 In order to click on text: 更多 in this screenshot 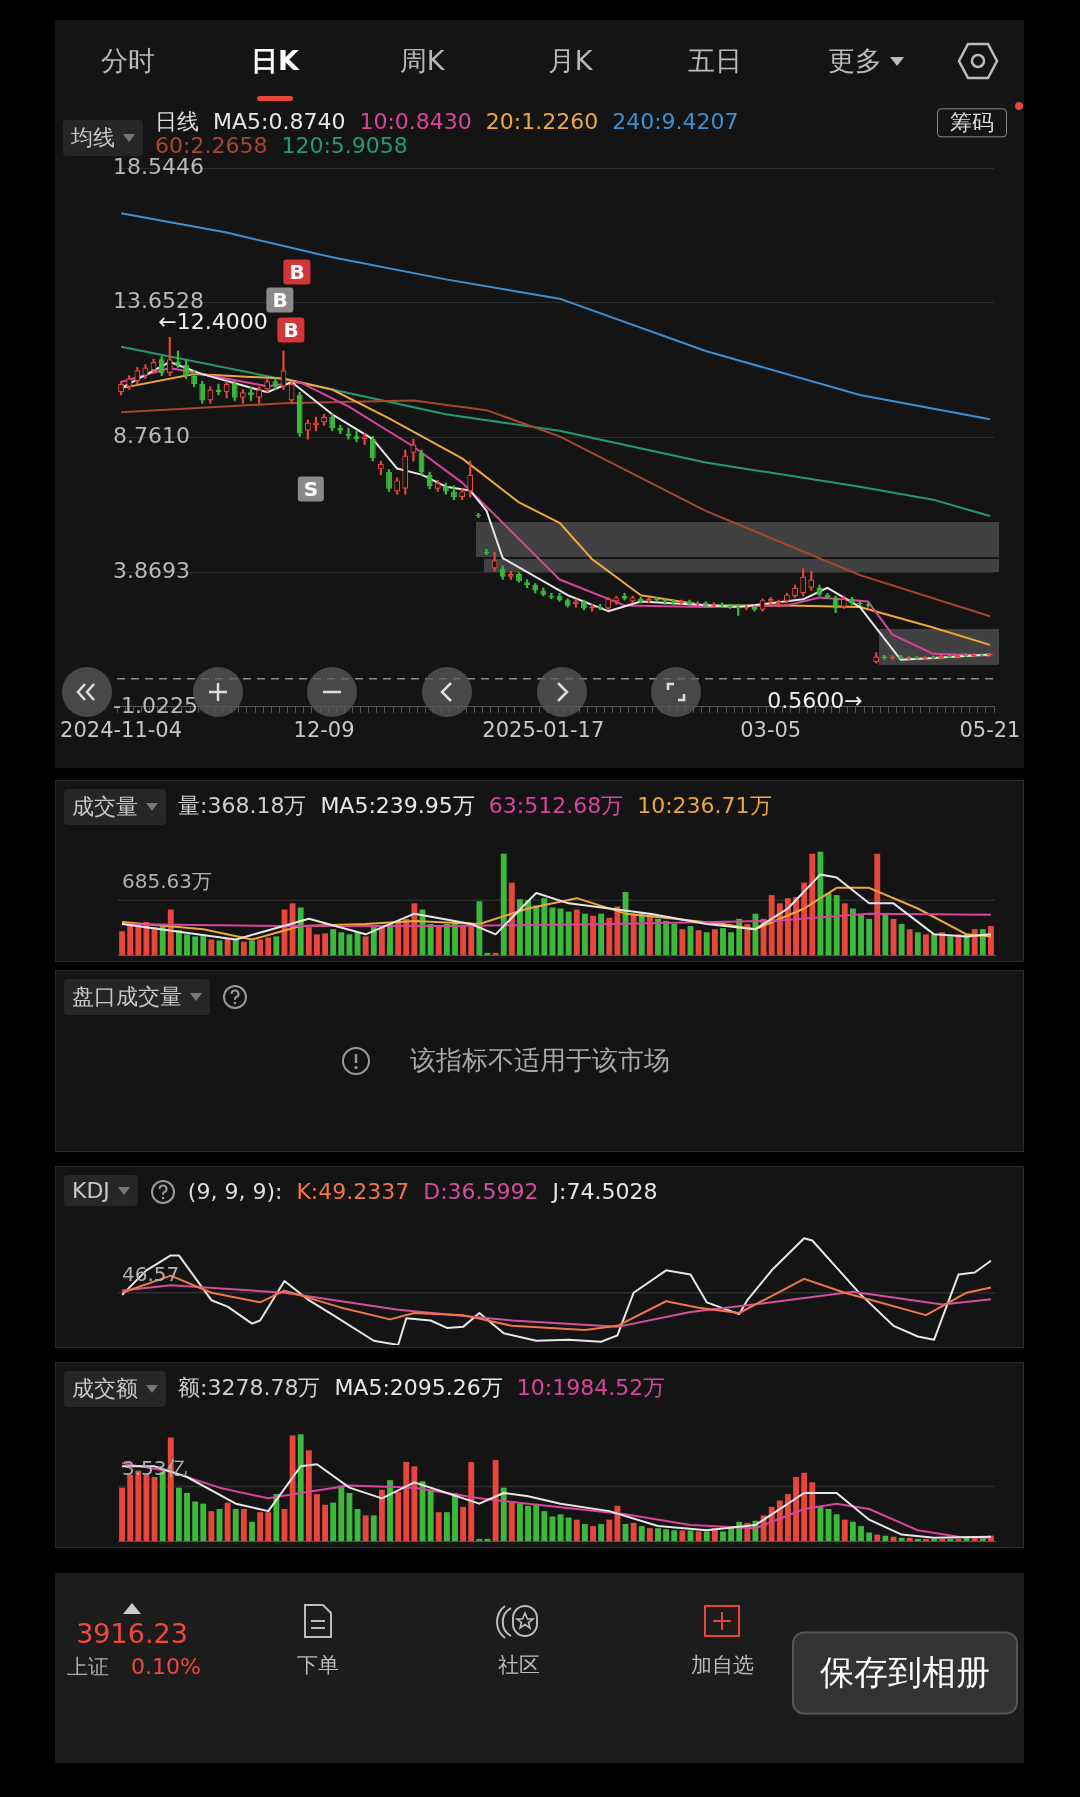, I will do `click(855, 61)`.